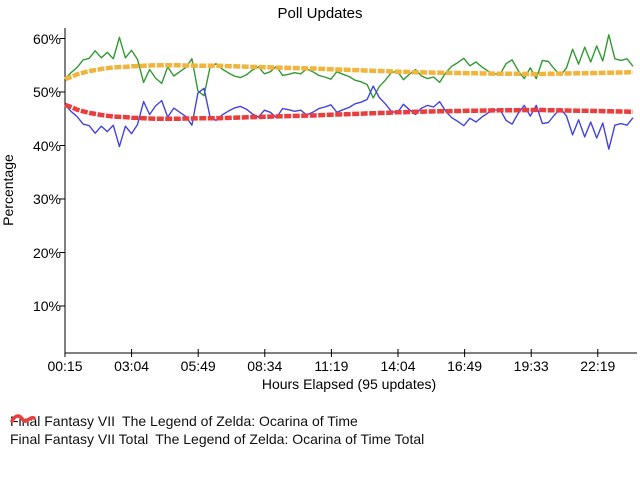 The image size is (640, 480). Describe the element at coordinates (46, 38) in the screenshot. I see `y-tick-label: 60%` at that location.